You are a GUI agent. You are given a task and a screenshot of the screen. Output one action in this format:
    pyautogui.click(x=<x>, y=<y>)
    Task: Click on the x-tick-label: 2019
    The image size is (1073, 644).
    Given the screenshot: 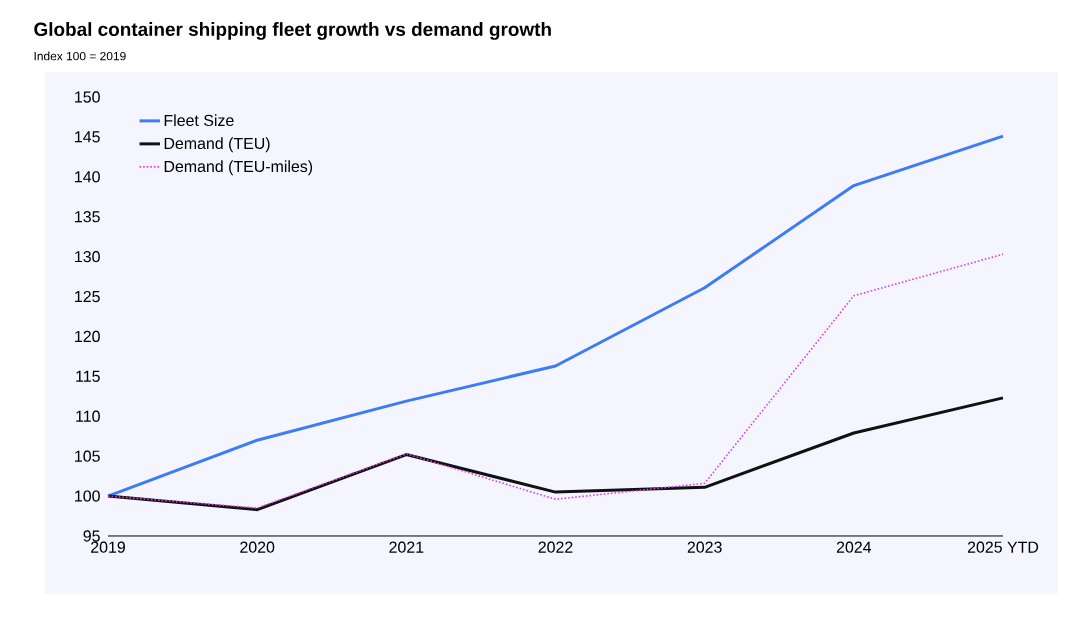 What is the action you would take?
    pyautogui.click(x=108, y=547)
    